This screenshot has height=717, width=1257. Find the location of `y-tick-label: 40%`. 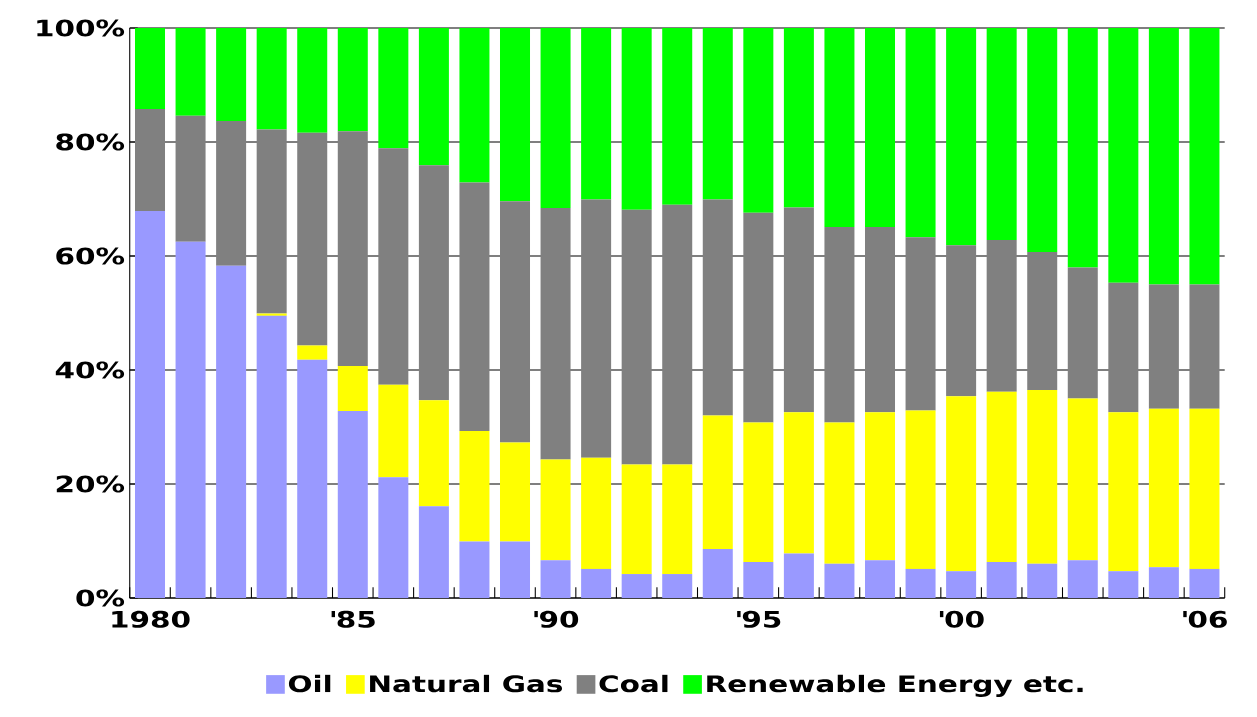

y-tick-label: 40% is located at coordinates (90, 370).